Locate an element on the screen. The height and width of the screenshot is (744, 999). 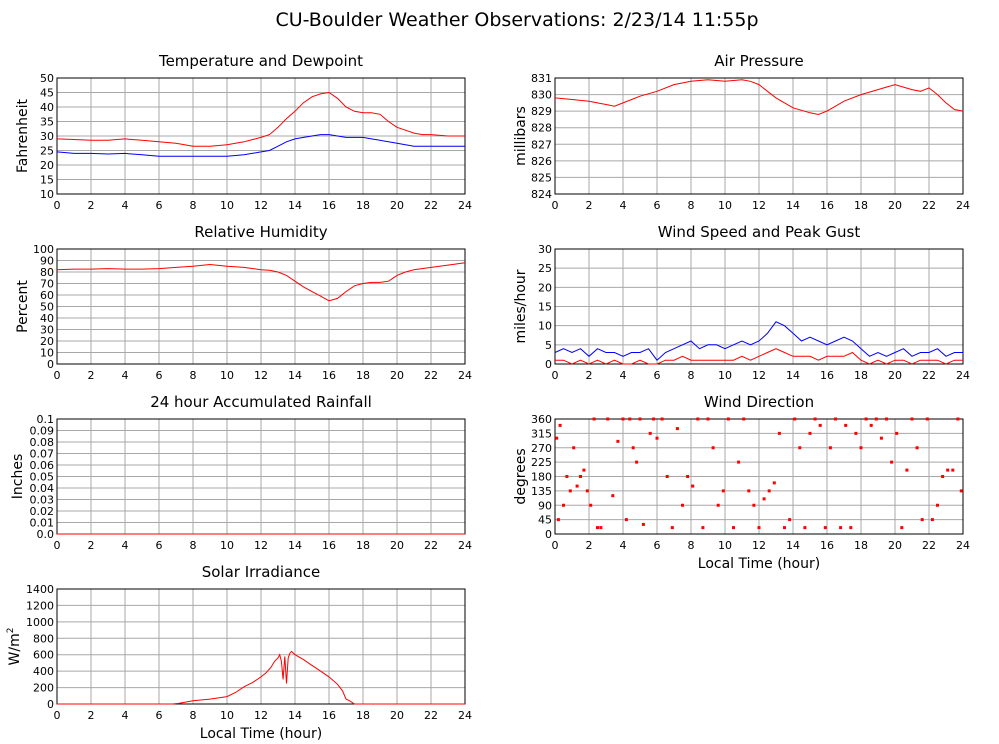
wind-ytick-label: 30 is located at coordinates (545, 249).